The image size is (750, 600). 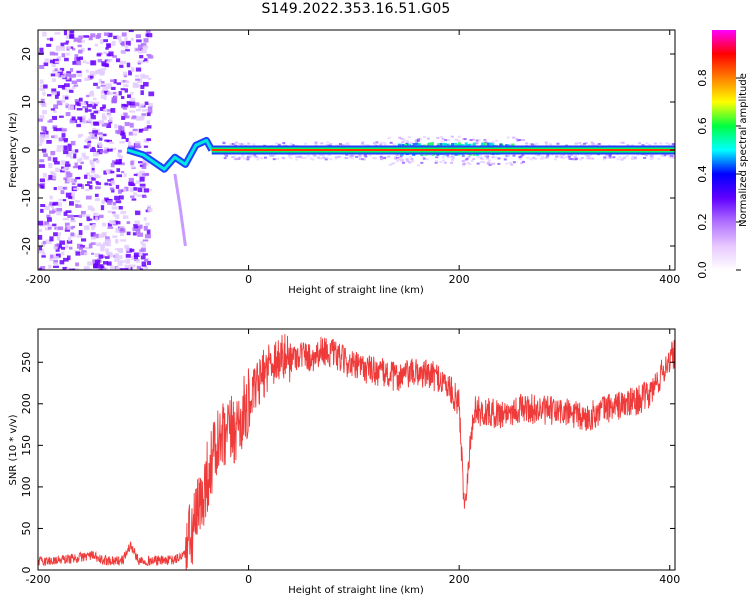 I want to click on spectrogram-x-axis-label: Height of straight line (km), so click(x=356, y=290).